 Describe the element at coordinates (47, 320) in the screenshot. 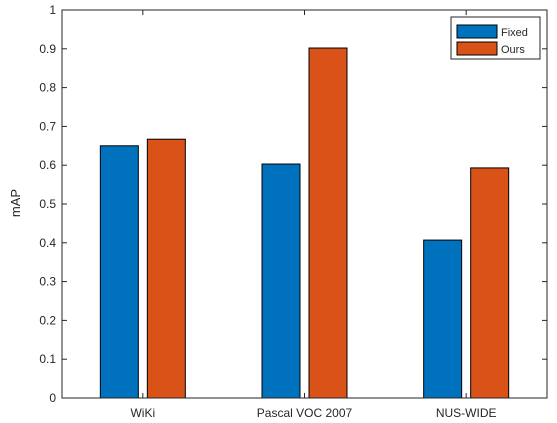

I see `y-tick-label: 0.2` at that location.